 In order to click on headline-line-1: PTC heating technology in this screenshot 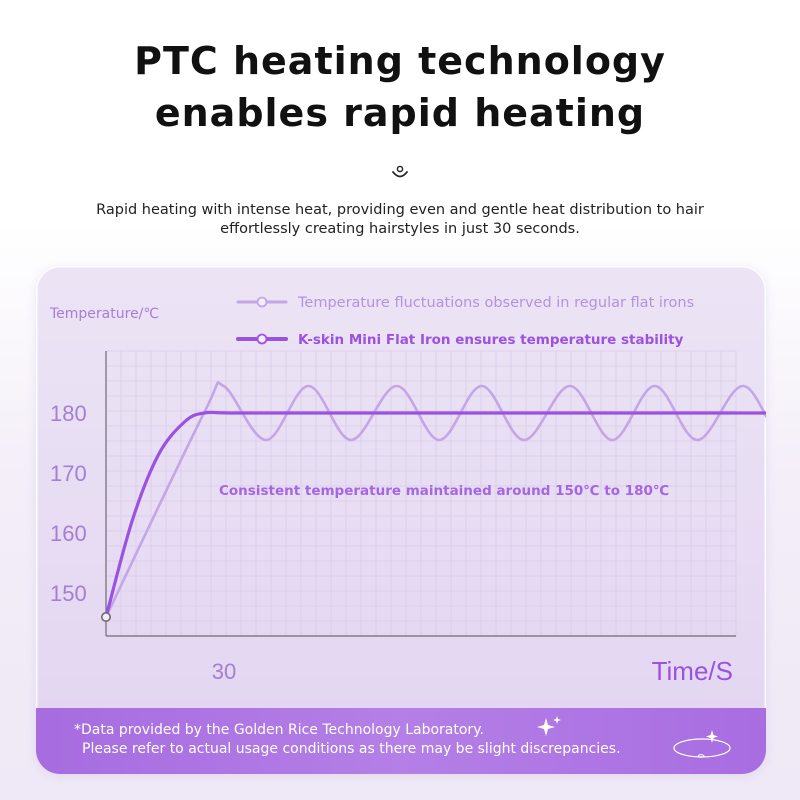, I will do `click(400, 61)`.